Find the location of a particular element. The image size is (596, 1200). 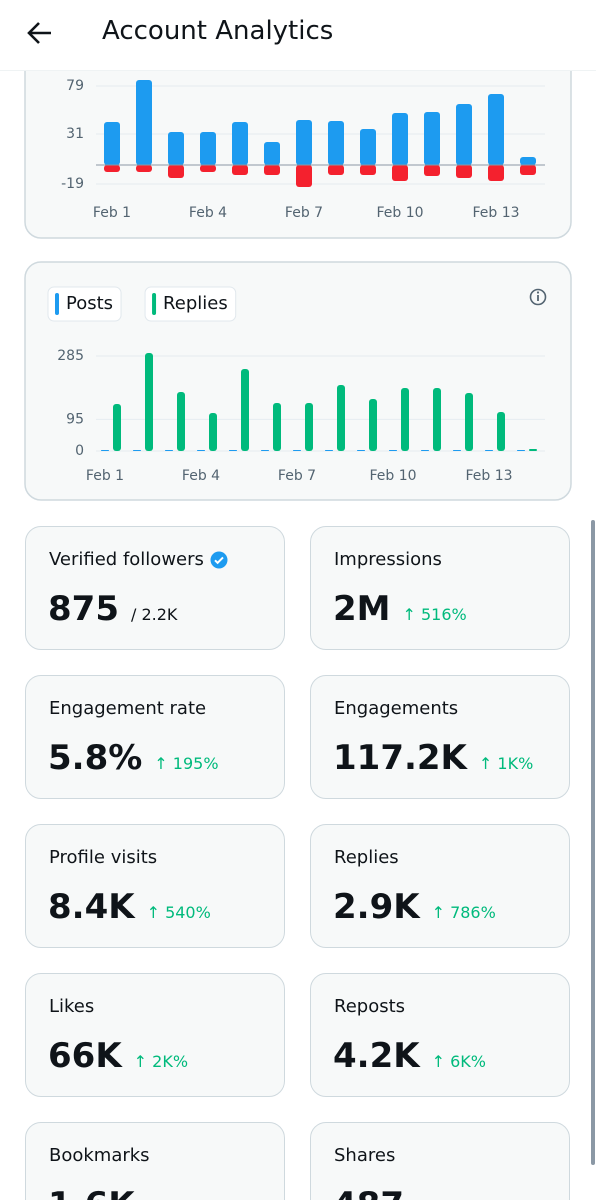

stat-change: ↑ 1K% is located at coordinates (506, 763).